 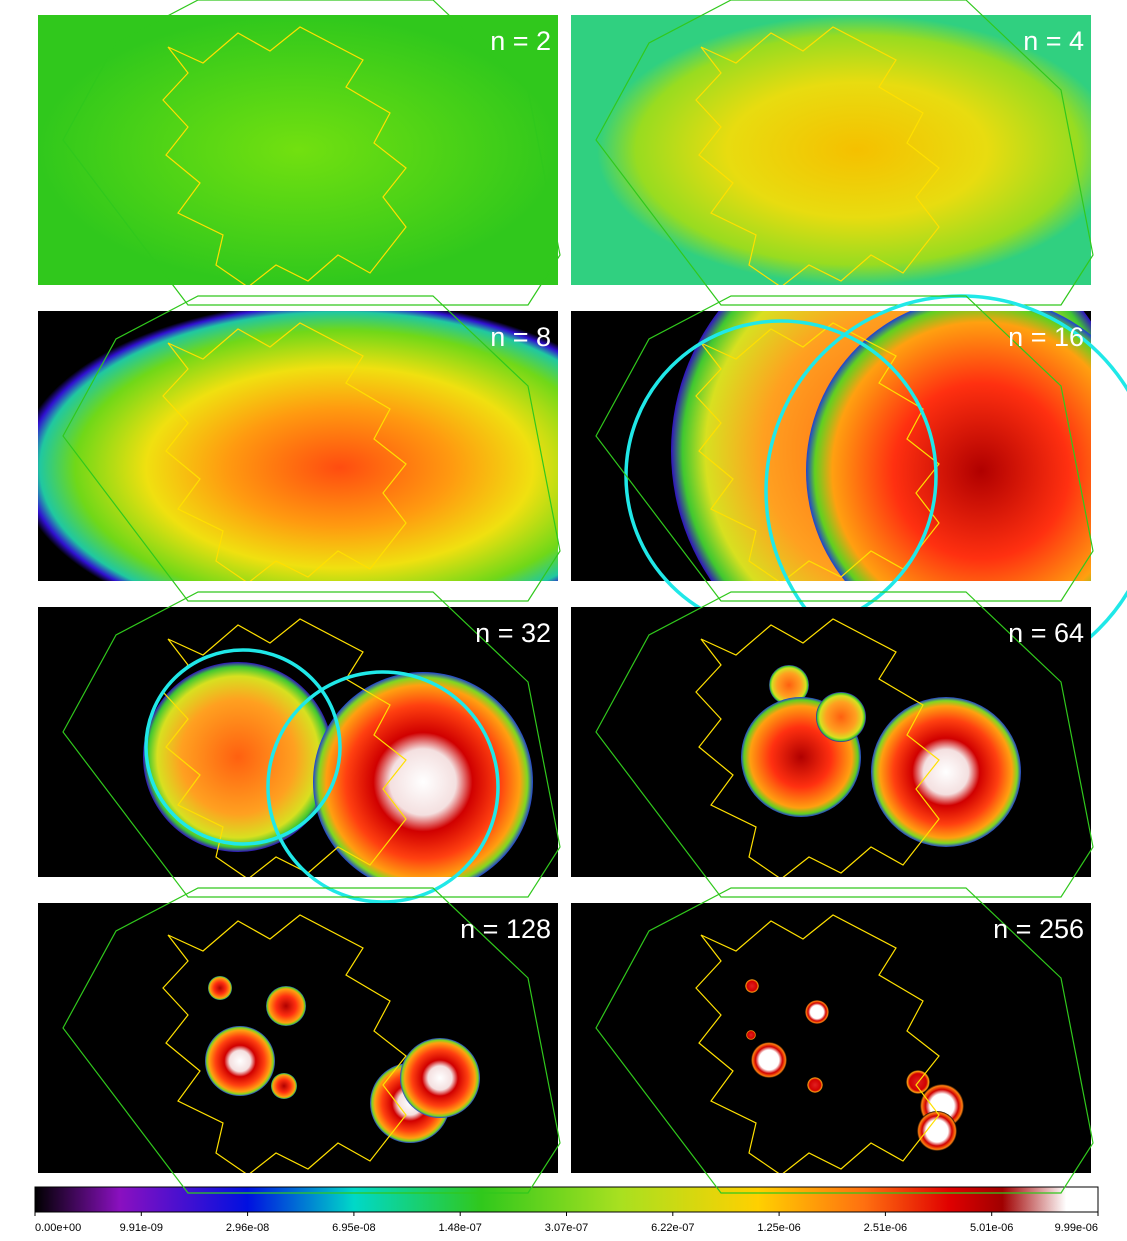 I want to click on panel-label: n = 4, so click(x=1053, y=41).